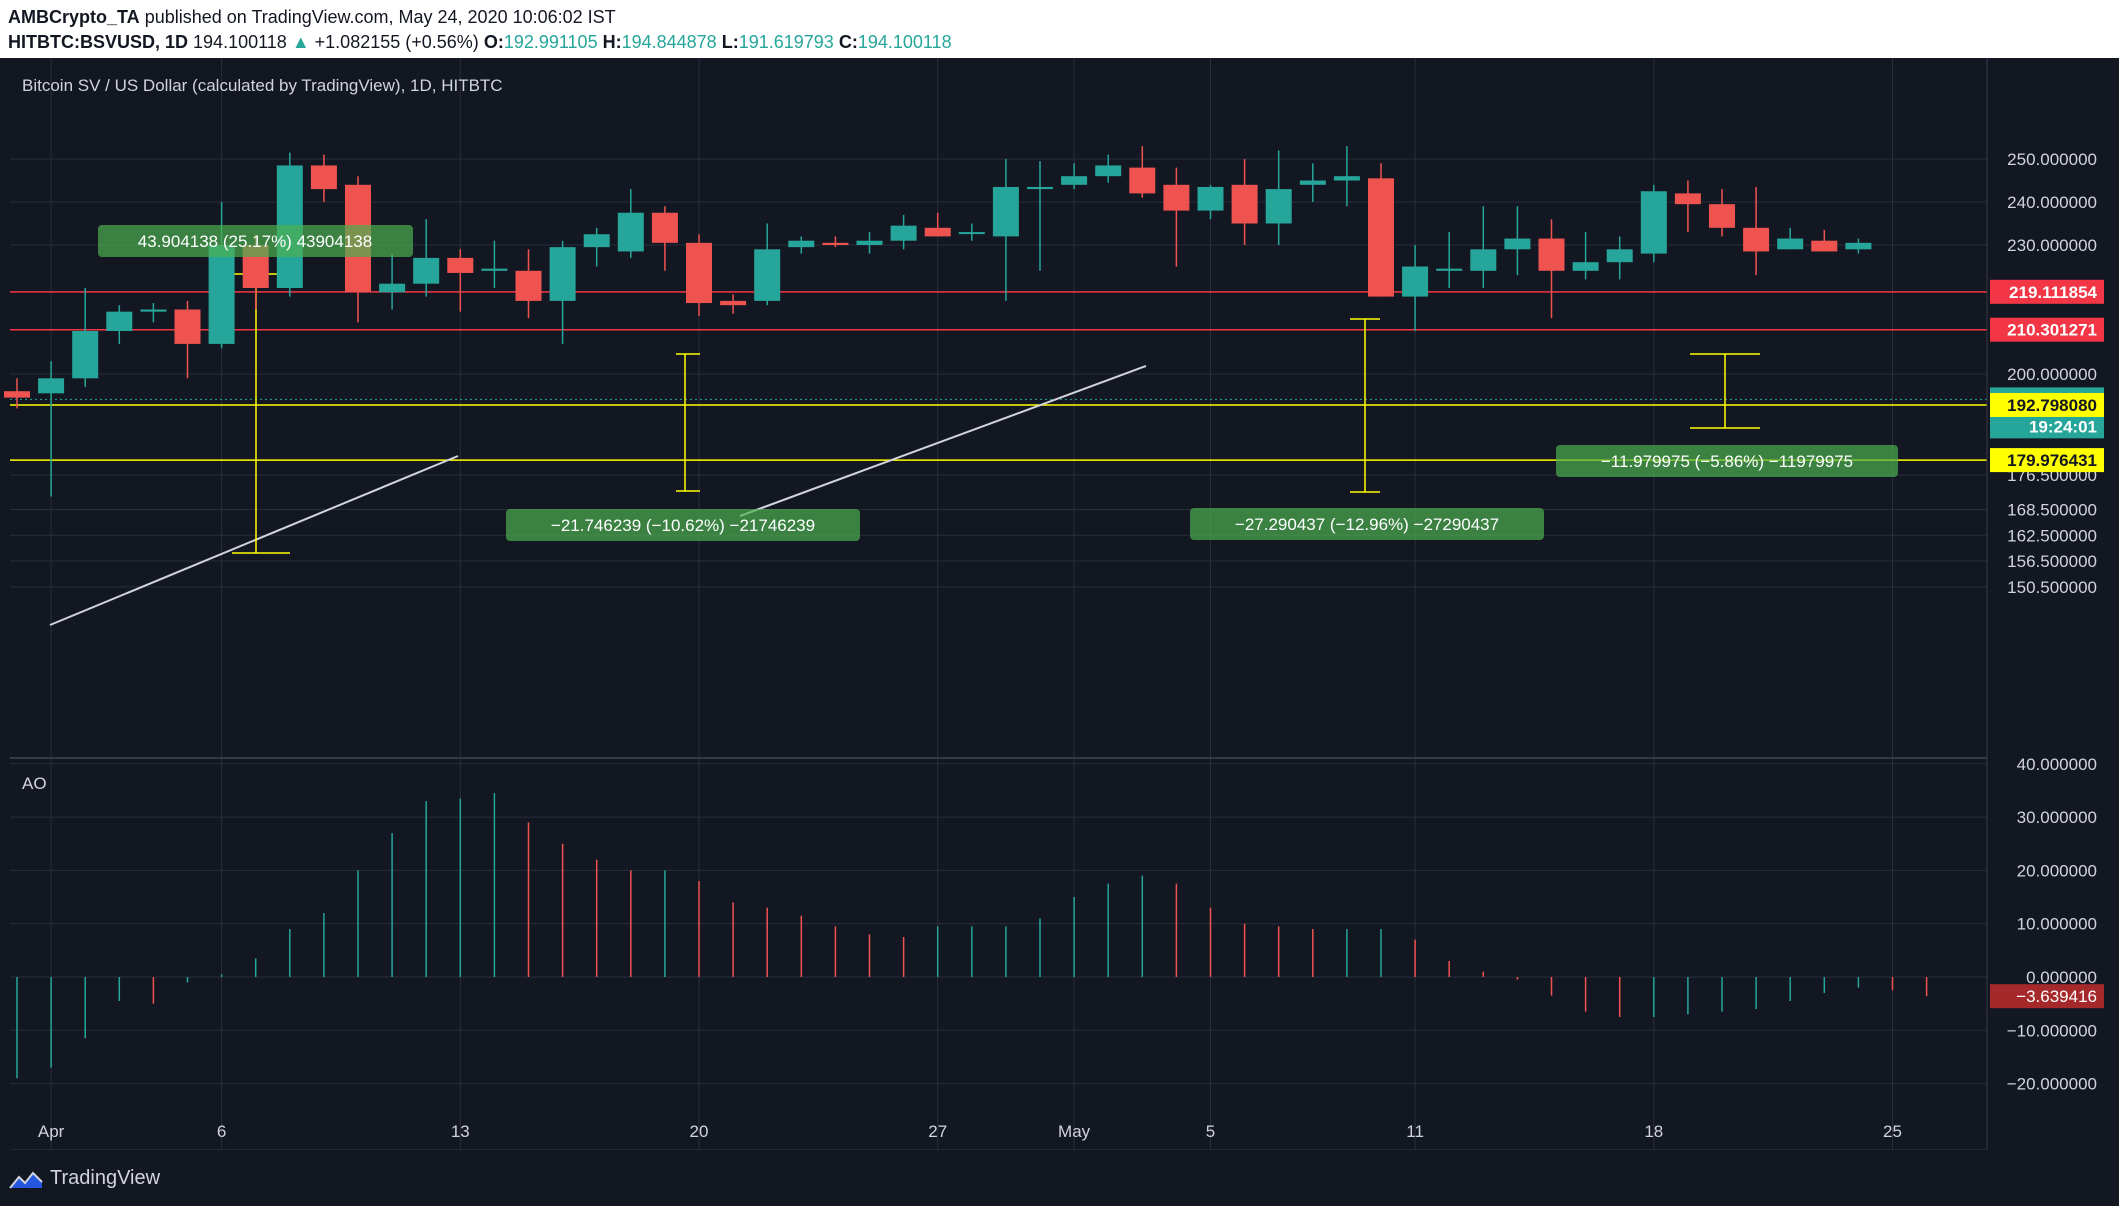 The image size is (2119, 1206). Describe the element at coordinates (669, 42) in the screenshot. I see `high-value: 194.844878` at that location.